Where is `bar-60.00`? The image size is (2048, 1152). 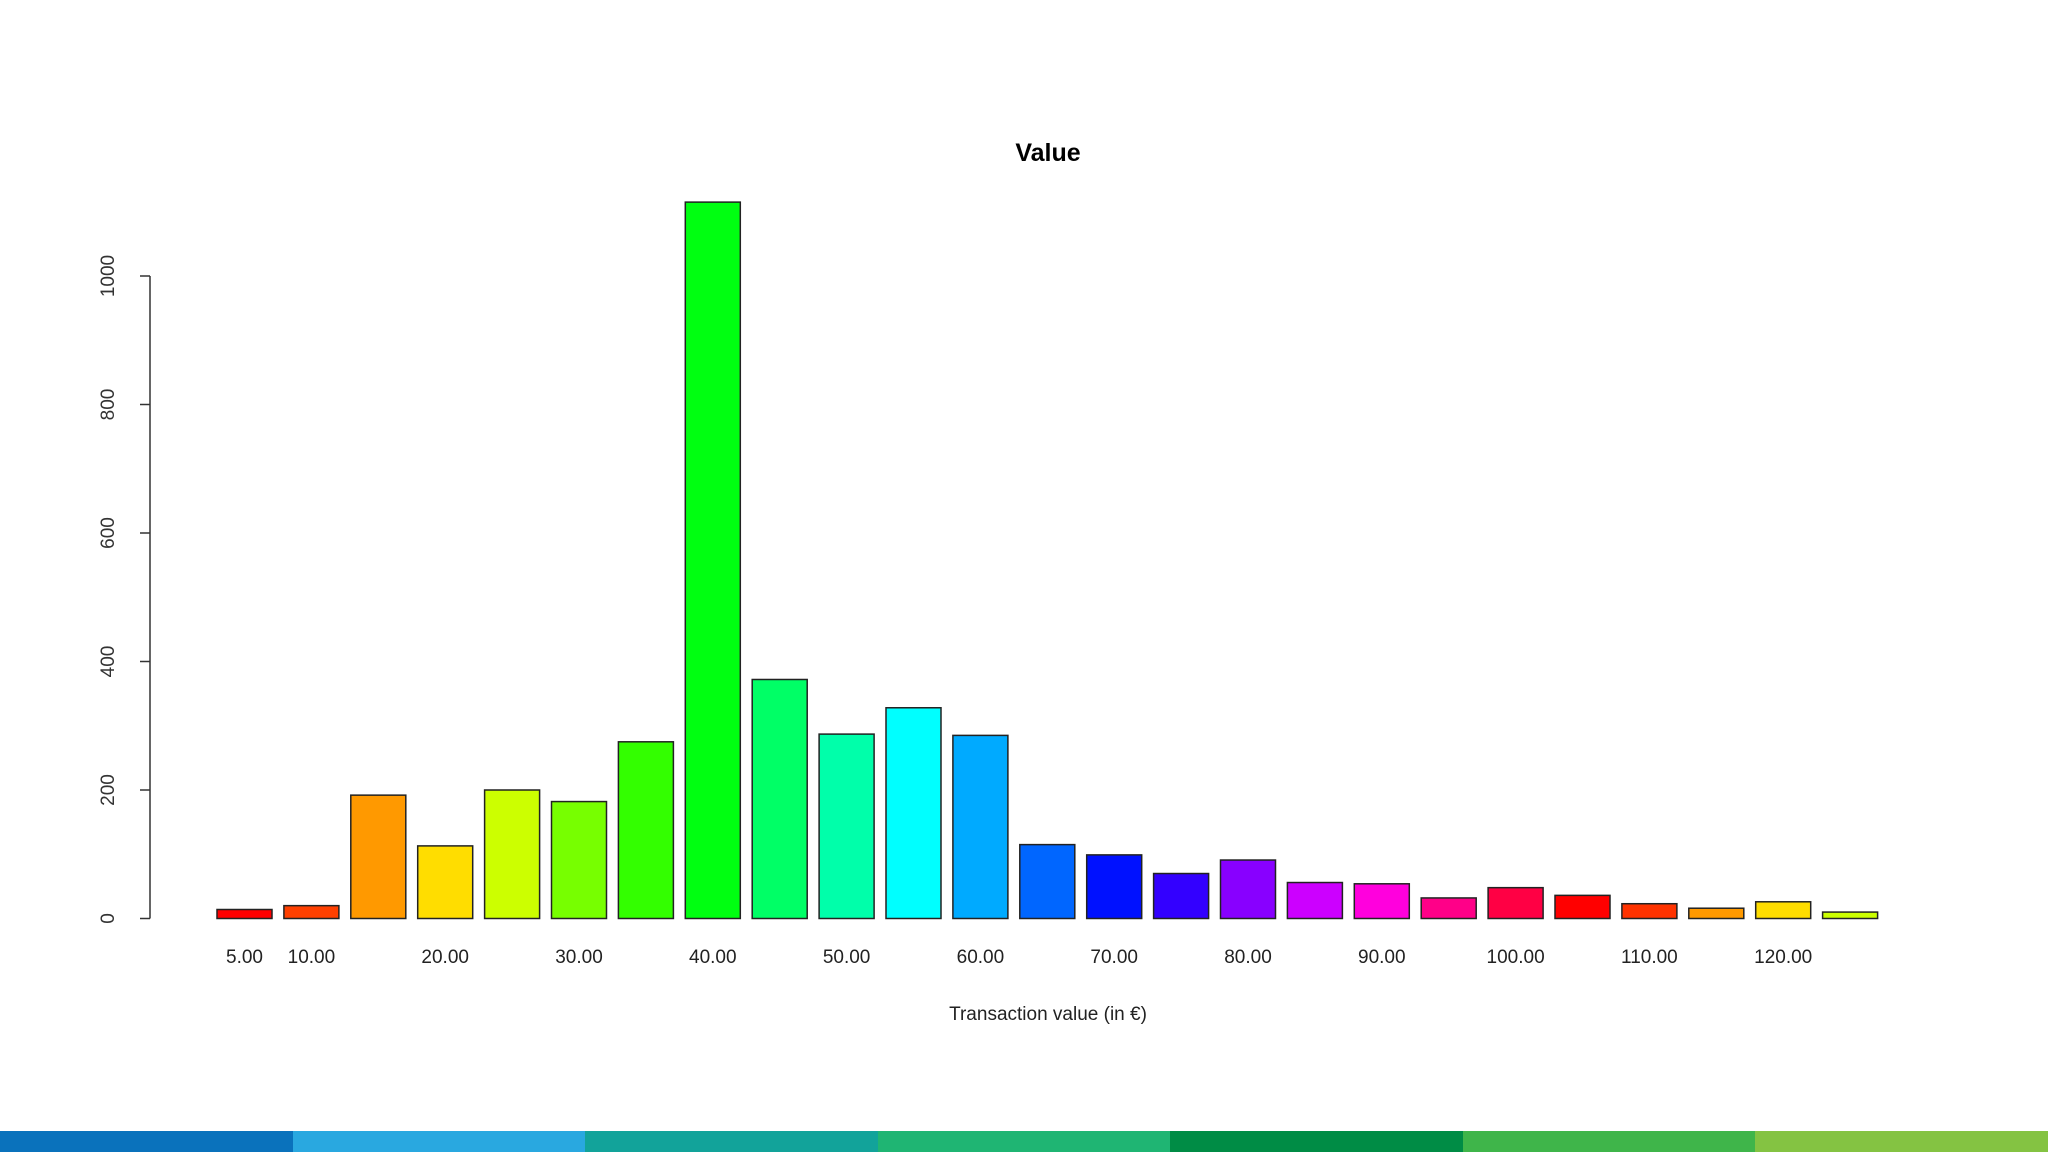
bar-60.00 is located at coordinates (980, 827).